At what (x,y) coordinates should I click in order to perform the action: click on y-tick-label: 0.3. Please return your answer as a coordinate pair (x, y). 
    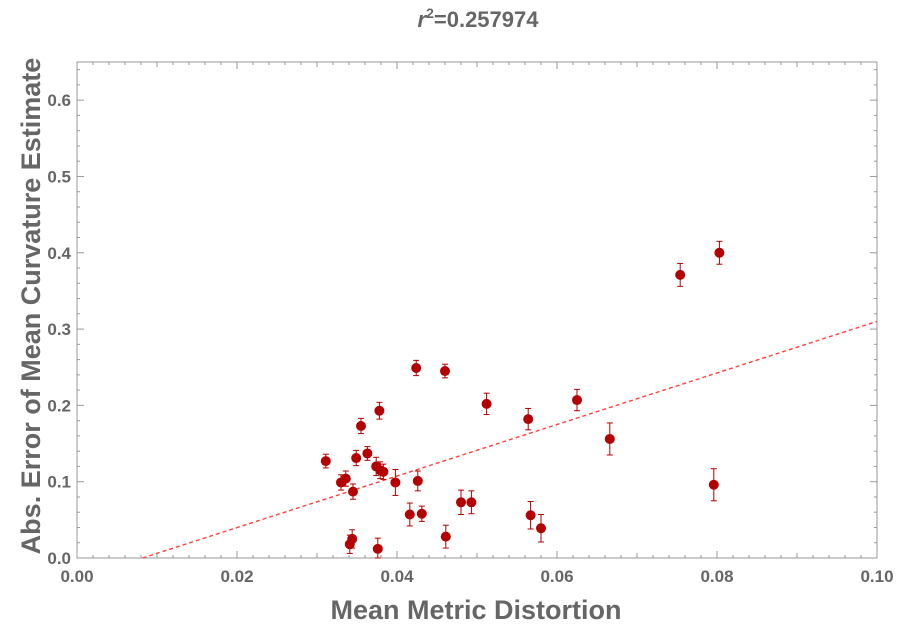
    Looking at the image, I should click on (59, 329).